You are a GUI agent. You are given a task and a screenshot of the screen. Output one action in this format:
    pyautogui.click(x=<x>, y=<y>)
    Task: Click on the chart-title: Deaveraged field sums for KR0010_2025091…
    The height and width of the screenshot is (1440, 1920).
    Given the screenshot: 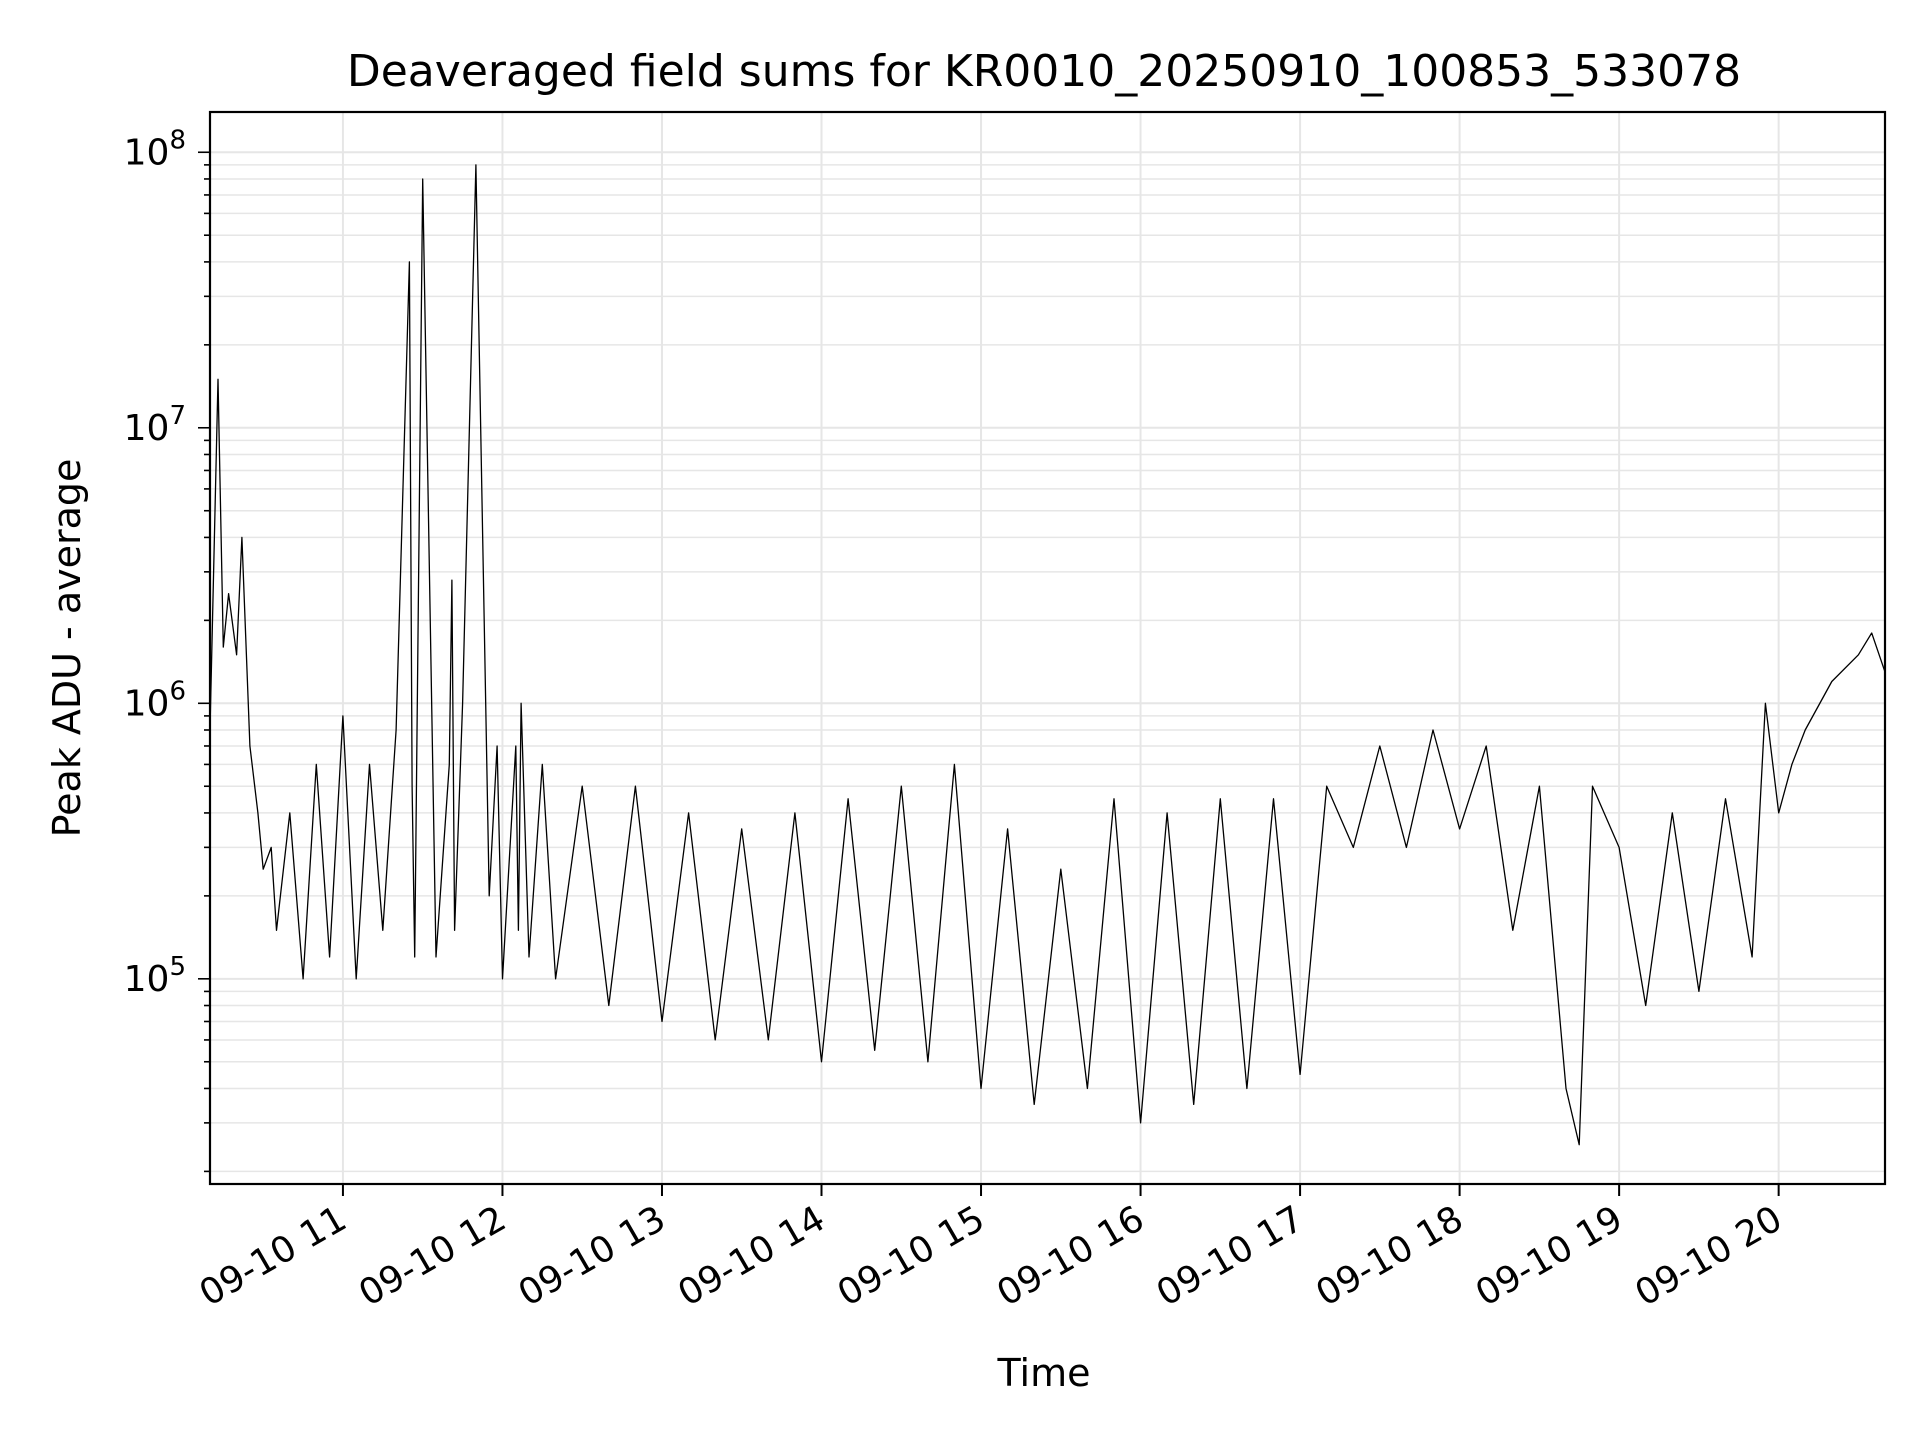 What is the action you would take?
    pyautogui.click(x=1044, y=71)
    